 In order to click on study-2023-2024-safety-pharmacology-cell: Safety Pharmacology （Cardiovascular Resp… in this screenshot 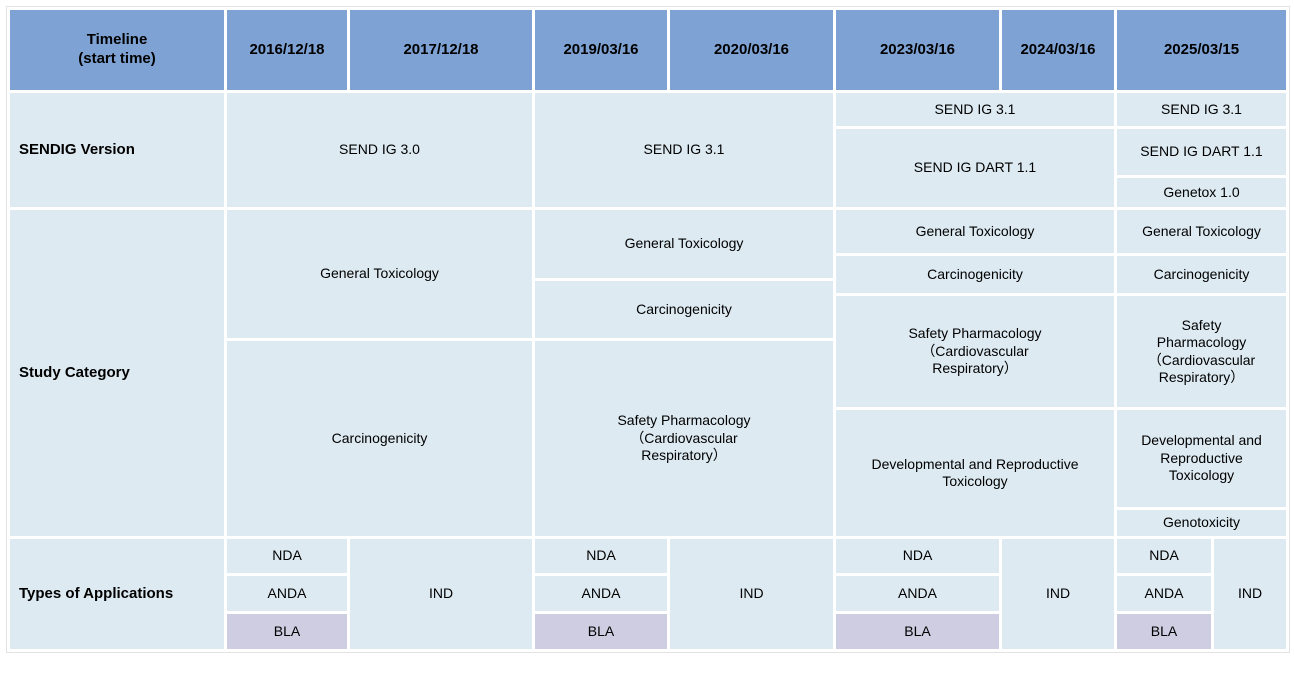, I will do `click(975, 351)`.